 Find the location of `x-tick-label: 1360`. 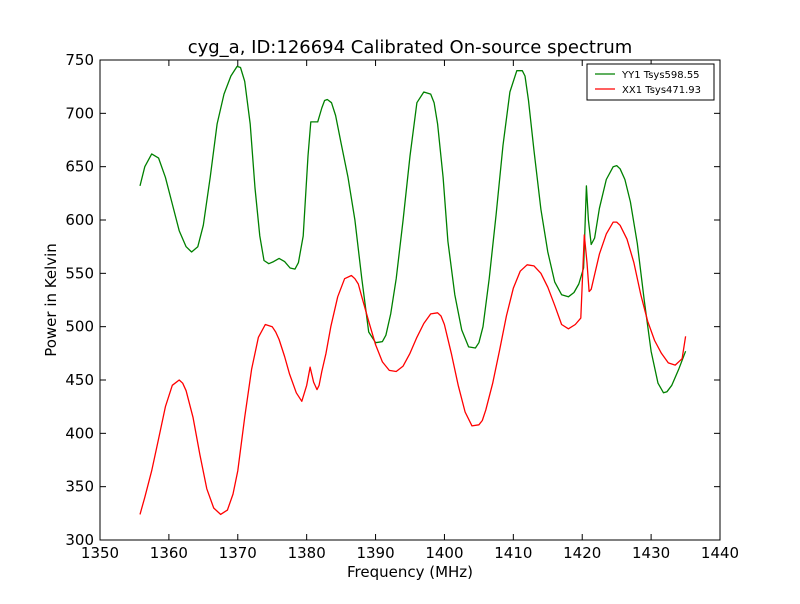

x-tick-label: 1360 is located at coordinates (169, 553).